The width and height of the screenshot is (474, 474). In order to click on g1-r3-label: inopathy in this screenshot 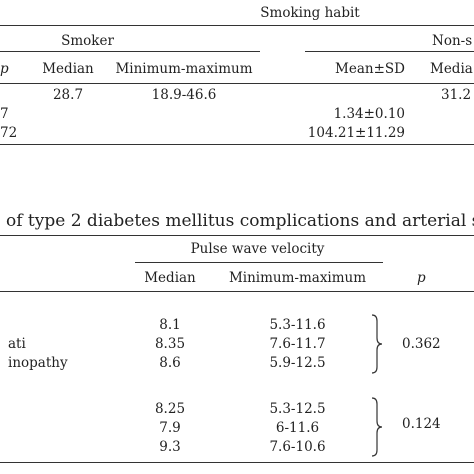, I will do `click(38, 363)`.